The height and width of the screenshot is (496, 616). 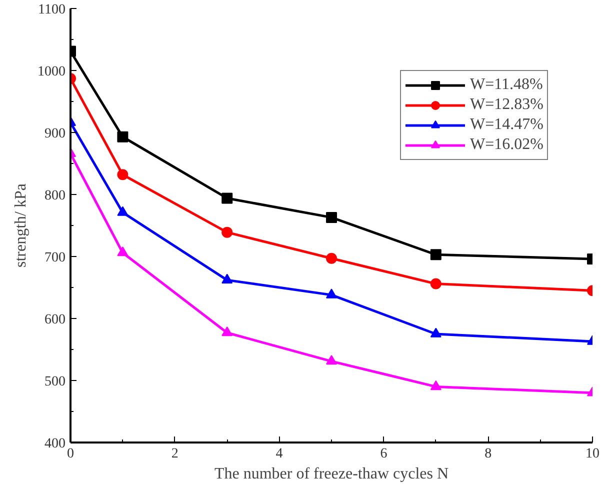 What do you see at coordinates (593, 454) in the screenshot?
I see `x-tick-label: 10` at bounding box center [593, 454].